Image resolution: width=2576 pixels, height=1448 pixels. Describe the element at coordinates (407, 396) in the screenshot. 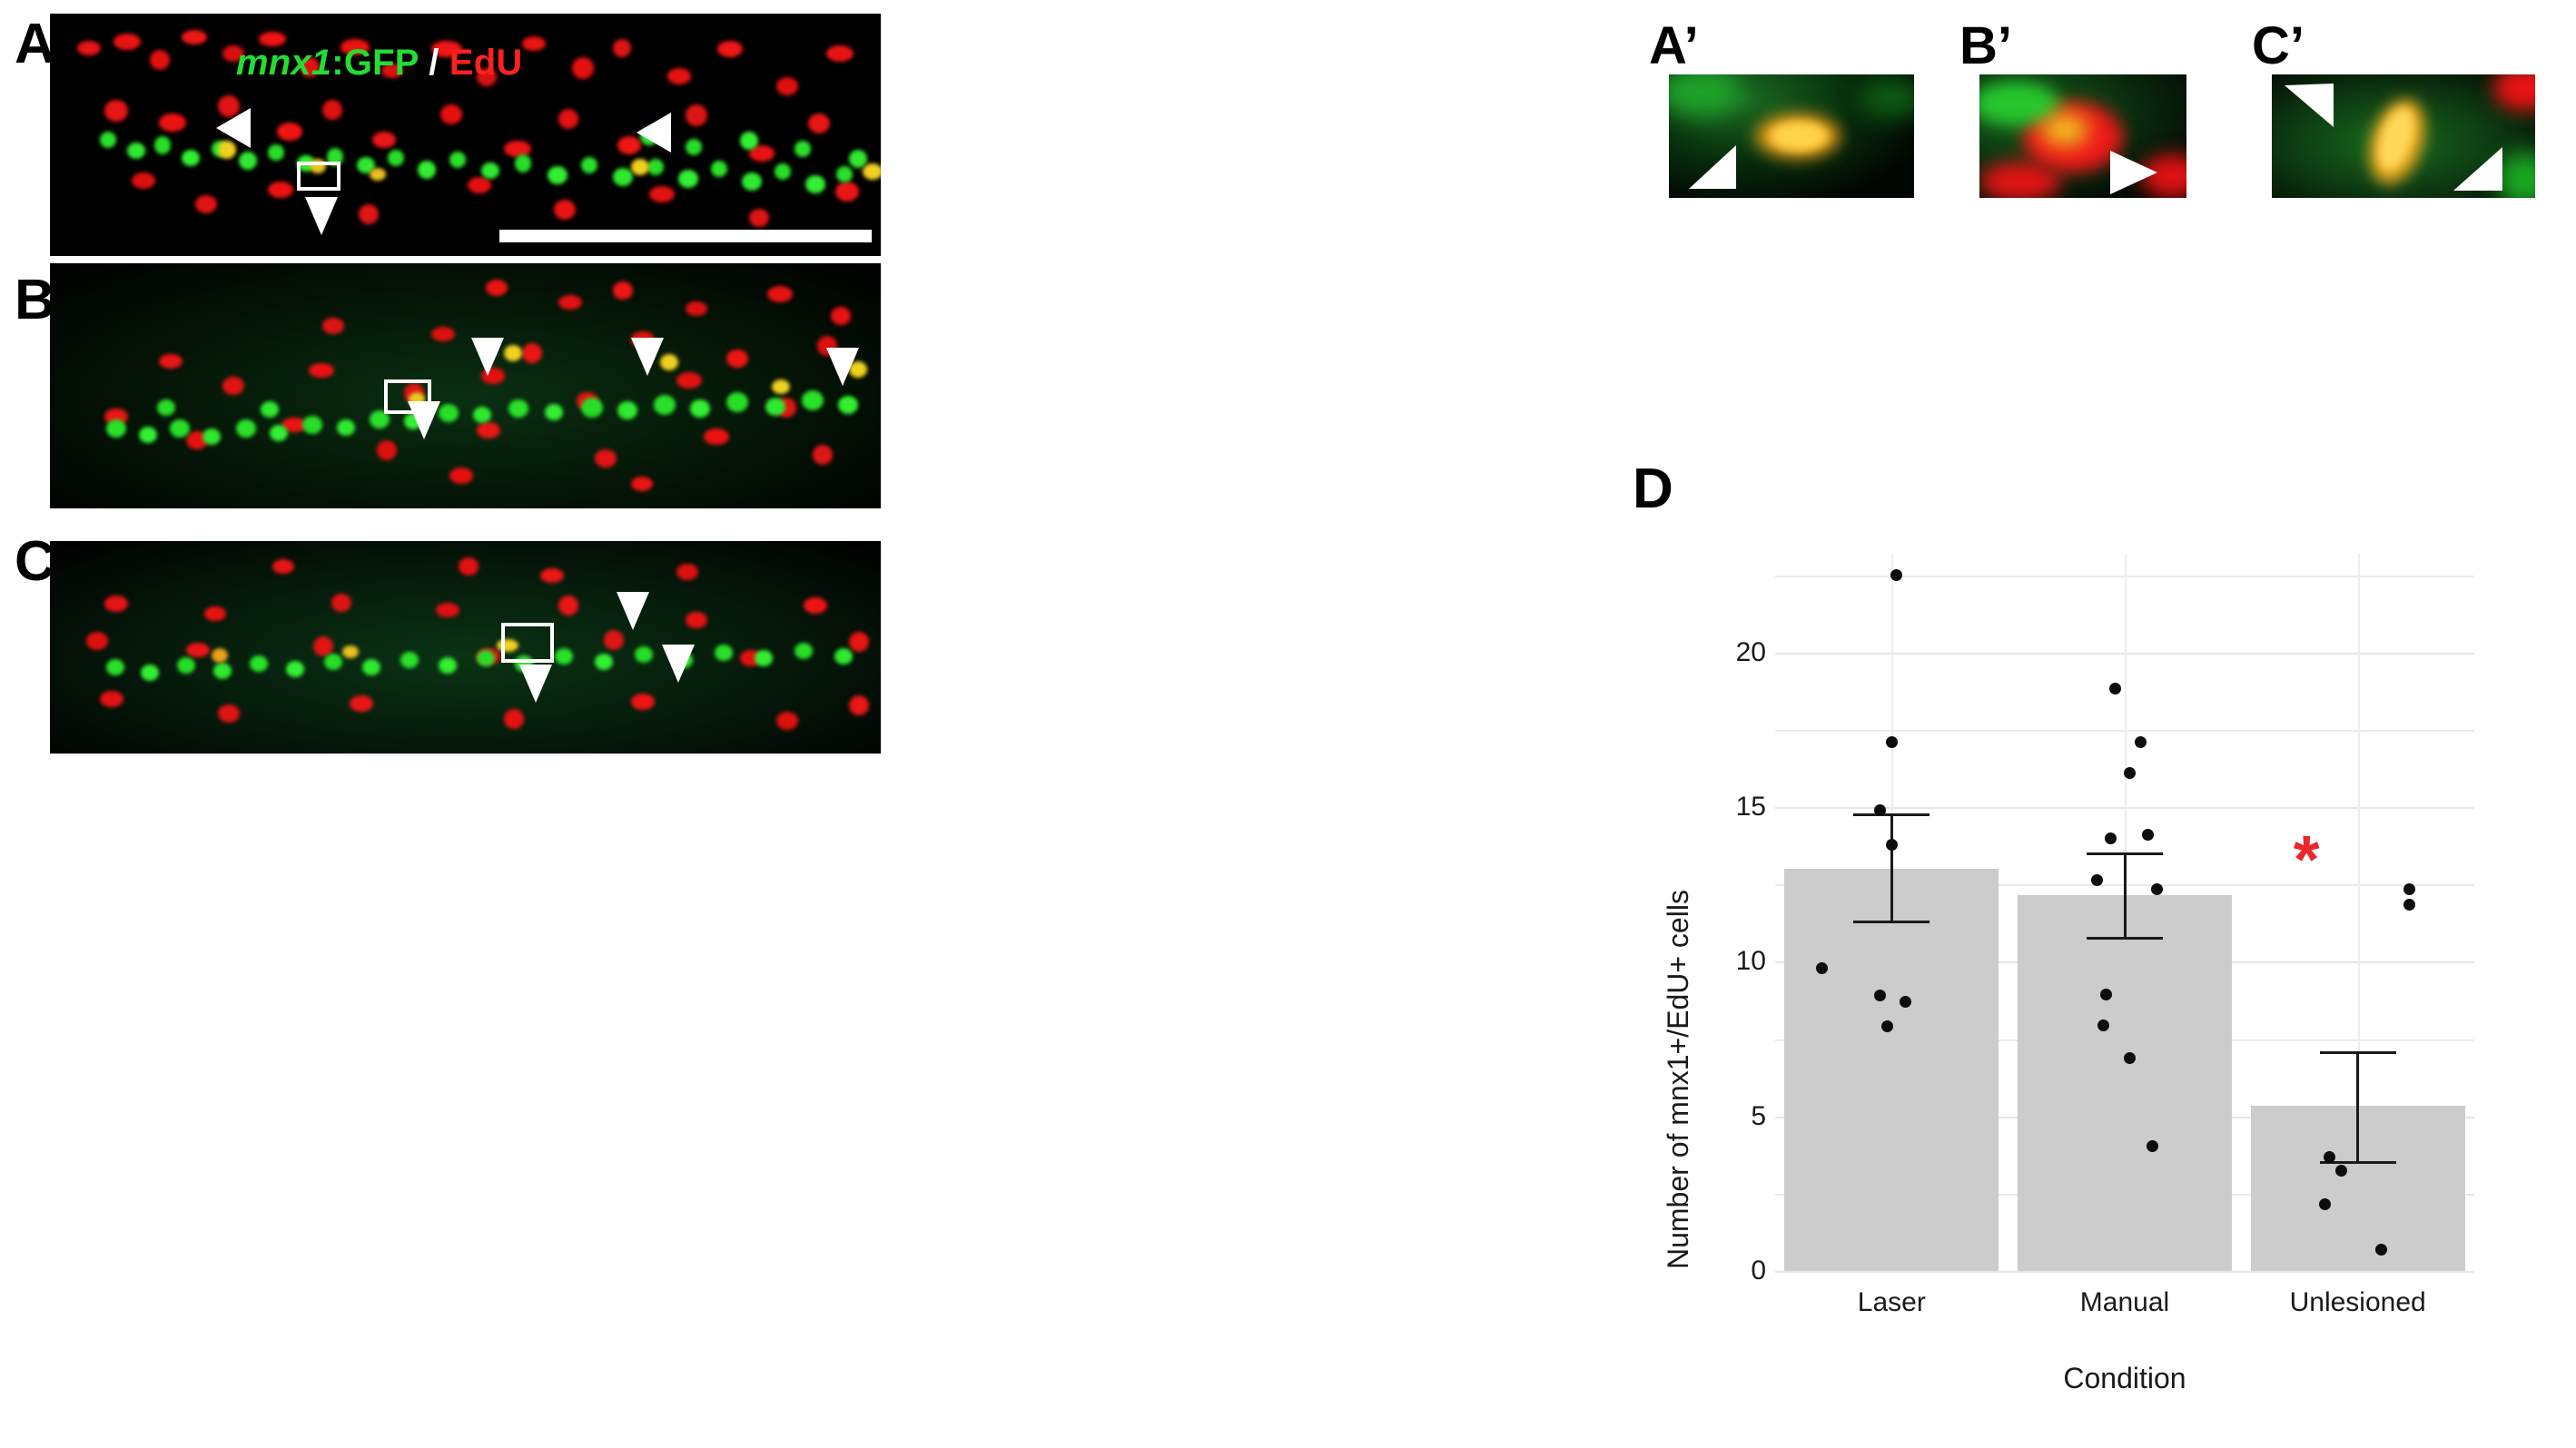

I see `inset-roi-box-b` at that location.